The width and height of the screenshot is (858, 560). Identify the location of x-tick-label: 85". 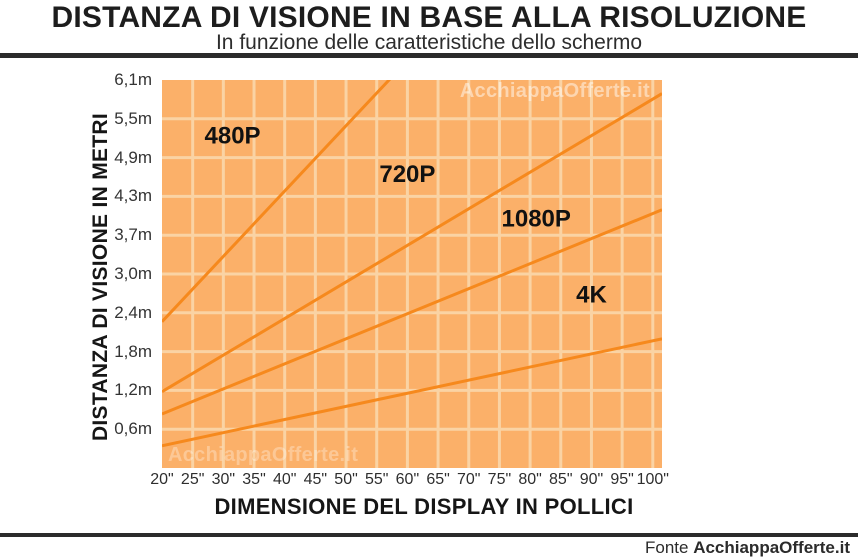
(561, 479).